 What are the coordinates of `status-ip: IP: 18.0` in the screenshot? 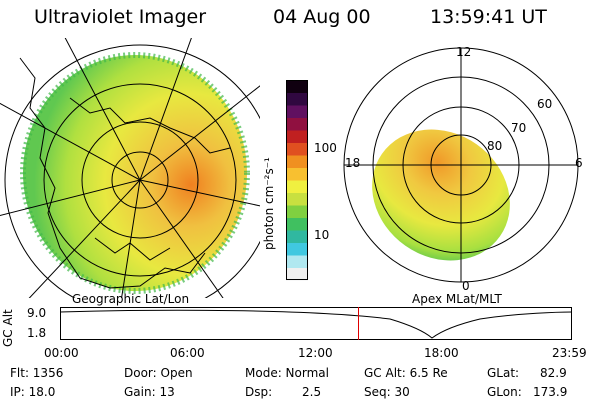 It's located at (33, 392).